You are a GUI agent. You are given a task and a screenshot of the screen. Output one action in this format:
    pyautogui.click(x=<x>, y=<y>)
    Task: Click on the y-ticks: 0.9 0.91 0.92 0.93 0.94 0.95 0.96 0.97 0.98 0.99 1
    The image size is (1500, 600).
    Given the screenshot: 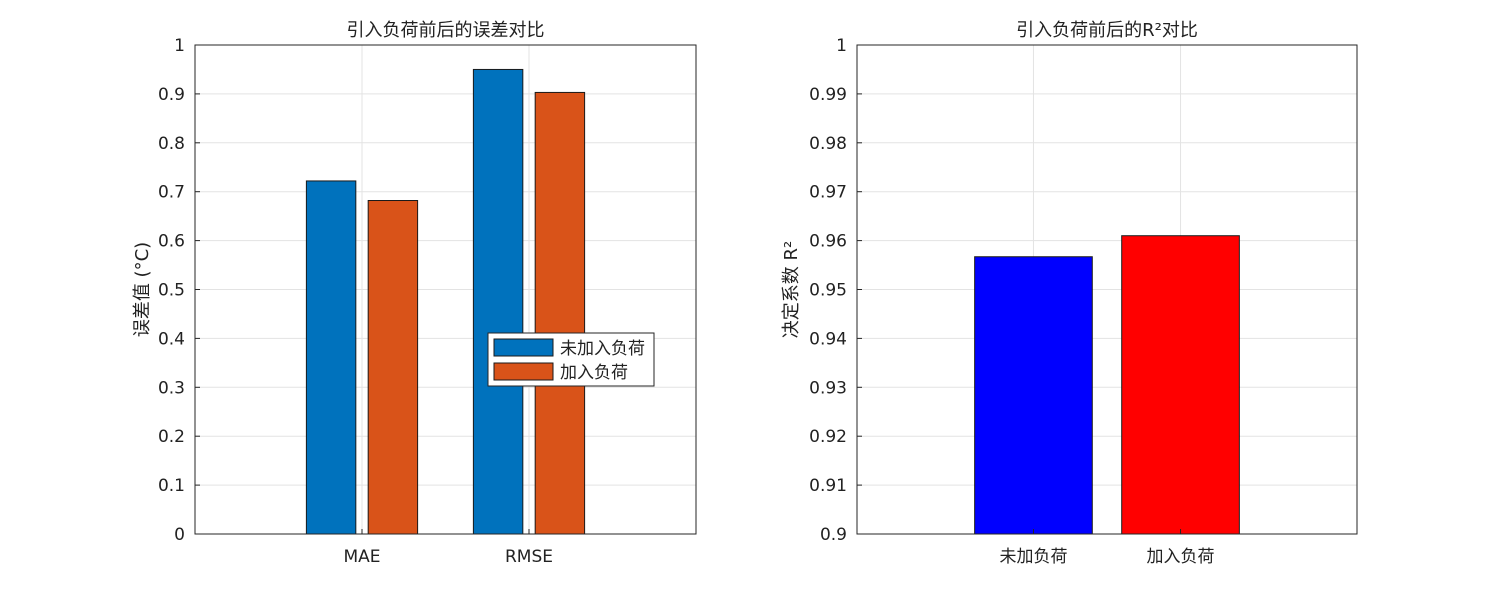 What is the action you would take?
    pyautogui.click(x=835, y=290)
    